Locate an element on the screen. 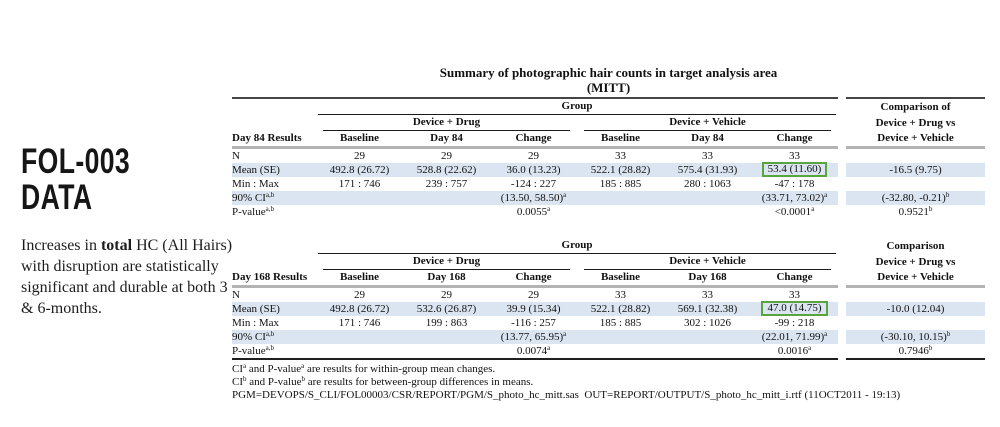 This screenshot has height=427, width=1000. table-cell: 302 : 1026 is located at coordinates (707, 323).